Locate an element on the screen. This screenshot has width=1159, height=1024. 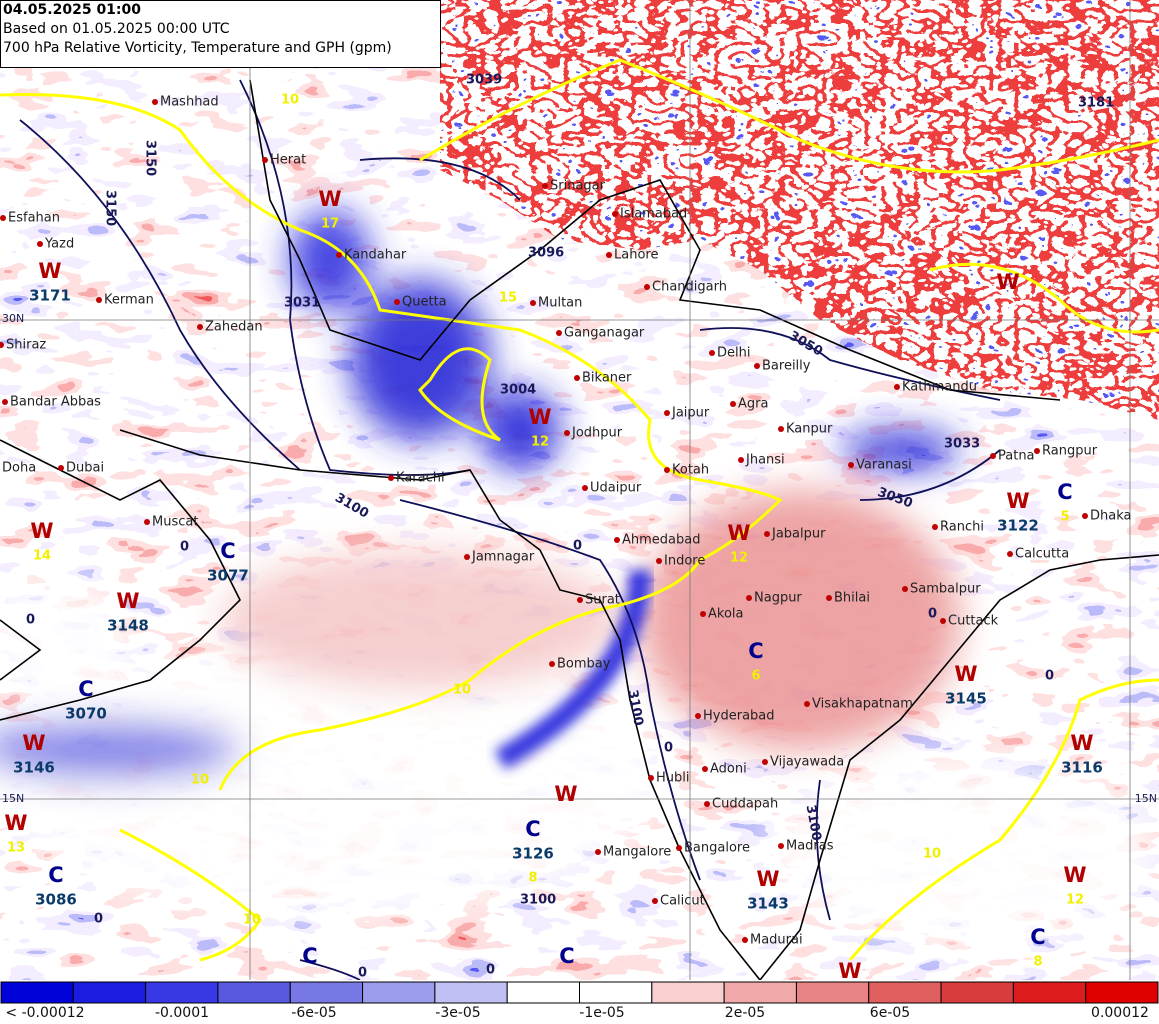
city-label: Agra is located at coordinates (753, 404).